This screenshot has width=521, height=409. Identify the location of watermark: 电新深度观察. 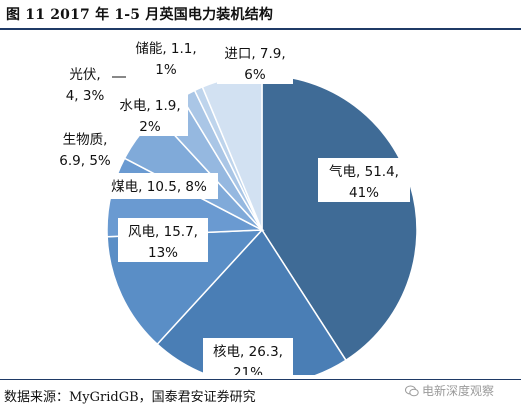
(449, 390).